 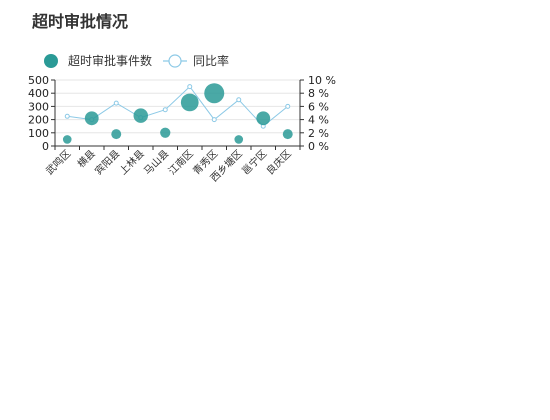 What do you see at coordinates (80, 21) in the screenshot?
I see `chart-title: 超时审批情况` at bounding box center [80, 21].